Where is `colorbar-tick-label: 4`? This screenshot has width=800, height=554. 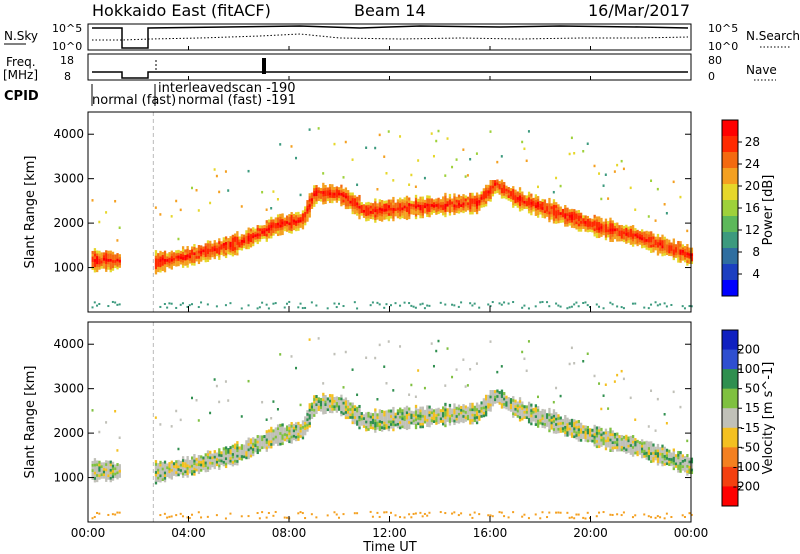 colorbar-tick-label: 4 is located at coordinates (756, 274).